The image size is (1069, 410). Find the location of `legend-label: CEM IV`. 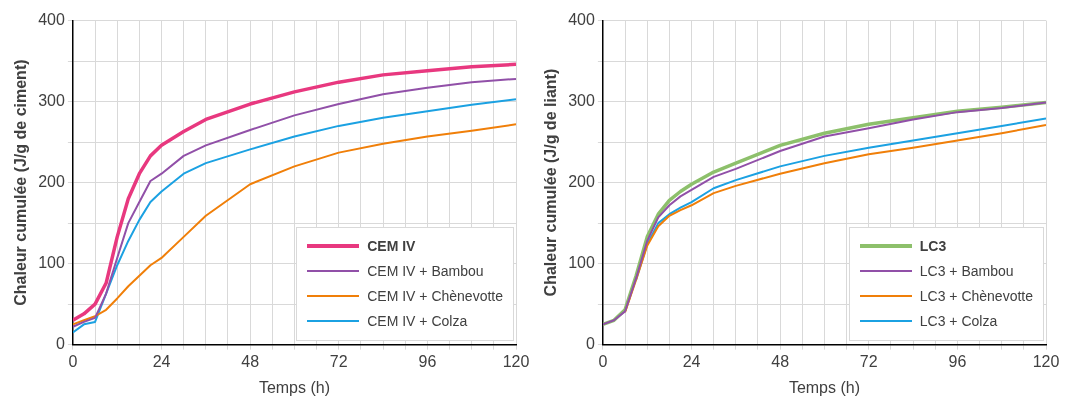

legend-label: CEM IV is located at coordinates (391, 246).